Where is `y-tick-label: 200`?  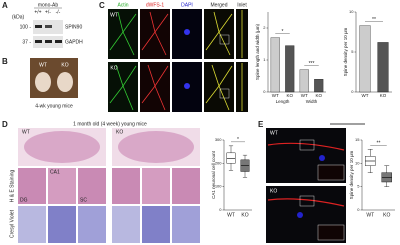
y-tick-label: 200 is located at coordinates (218, 162).